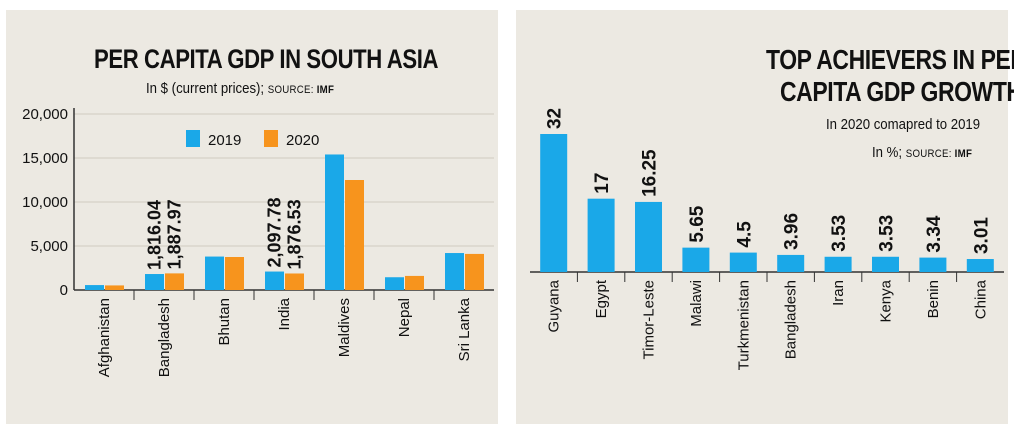 The width and height of the screenshot is (1014, 436). I want to click on bar-2019-maldives, so click(334, 222).